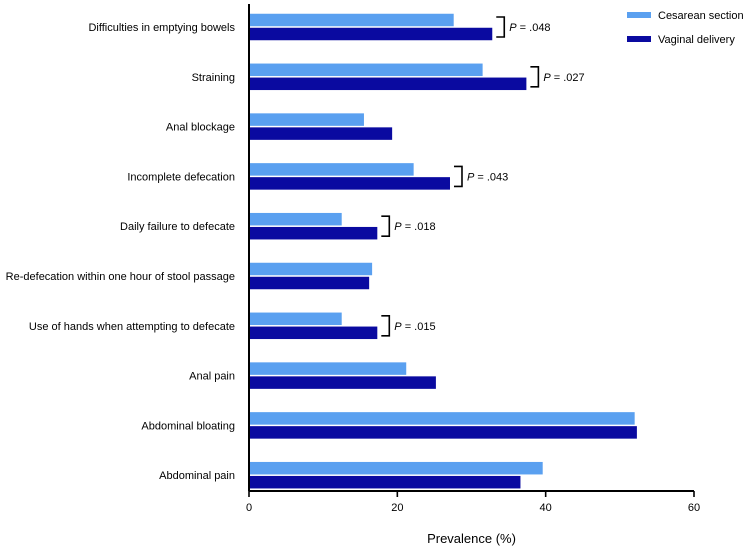 The width and height of the screenshot is (749, 550). Describe the element at coordinates (694, 508) in the screenshot. I see `x-tick-label: 60` at that location.